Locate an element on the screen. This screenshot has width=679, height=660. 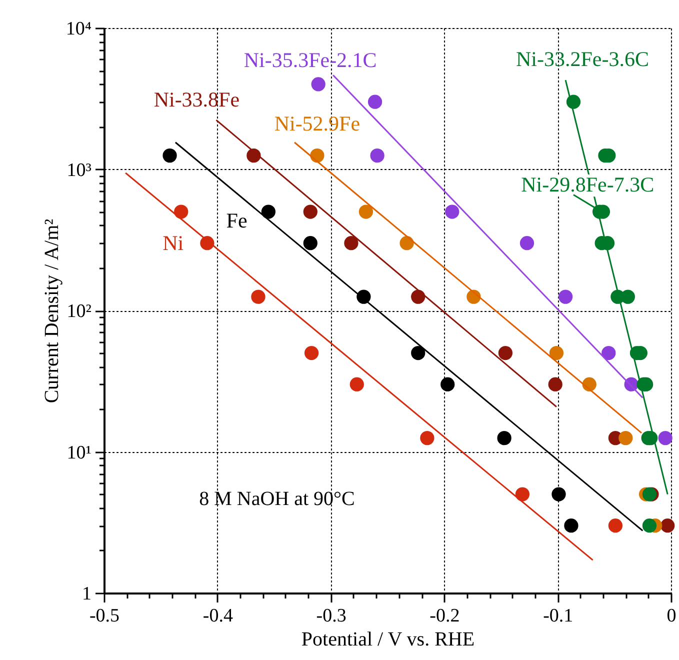
y-tick-label: 10³ is located at coordinates (79, 170).